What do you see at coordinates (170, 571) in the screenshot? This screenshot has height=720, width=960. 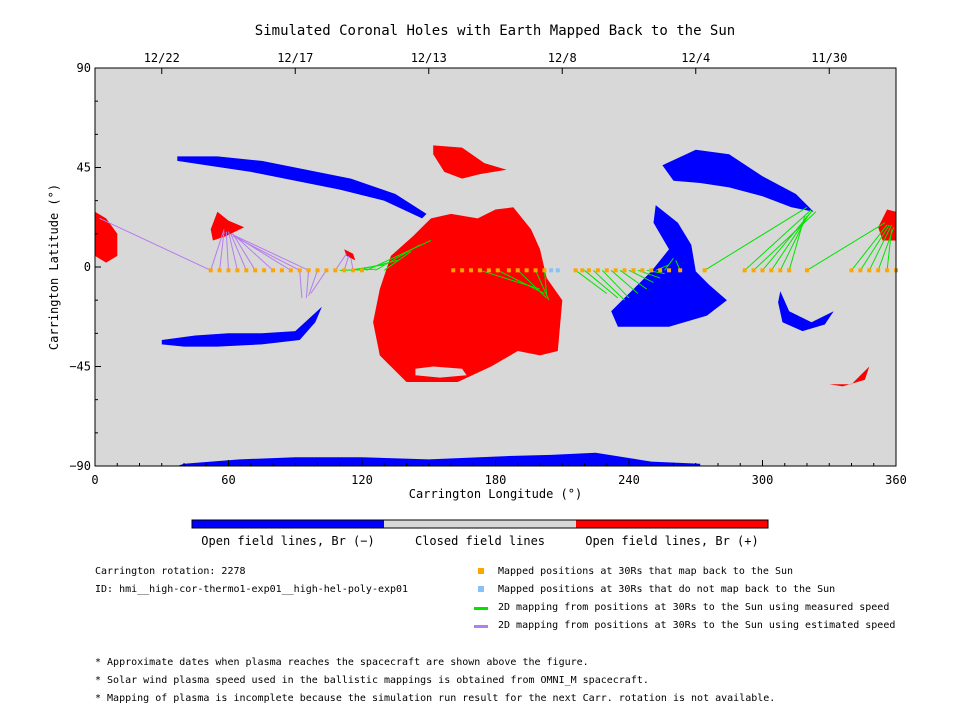 I see `carrington-rotation: Carrington rotation: 2278` at bounding box center [170, 571].